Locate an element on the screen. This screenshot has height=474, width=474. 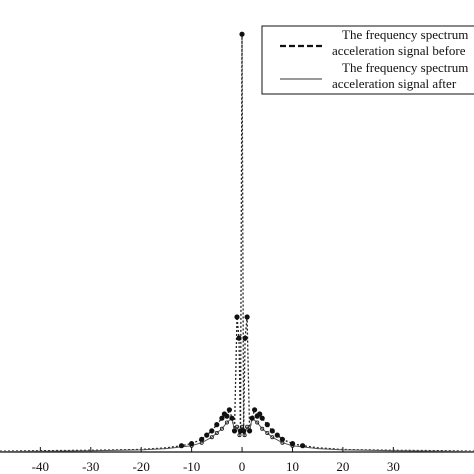
legend-label-after-line1: The frequency spectrum is located at coordinates (405, 67).